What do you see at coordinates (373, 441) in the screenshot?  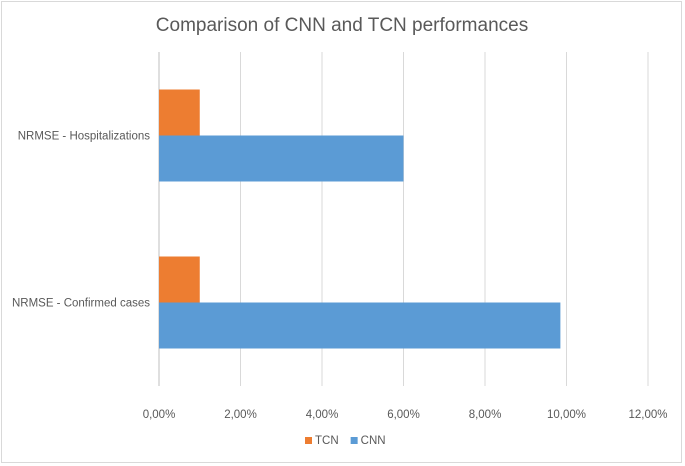 I see `legend-label-cnn: CNN` at bounding box center [373, 441].